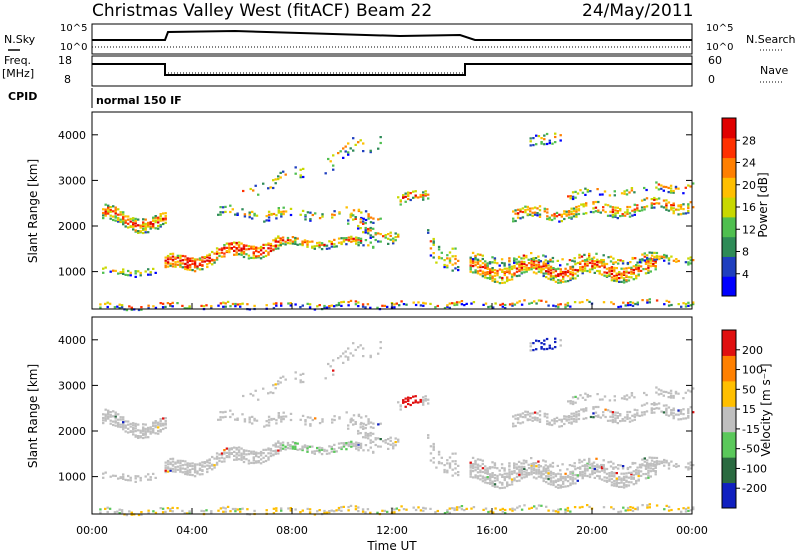  I want to click on nave-label: Nave, so click(774, 70).